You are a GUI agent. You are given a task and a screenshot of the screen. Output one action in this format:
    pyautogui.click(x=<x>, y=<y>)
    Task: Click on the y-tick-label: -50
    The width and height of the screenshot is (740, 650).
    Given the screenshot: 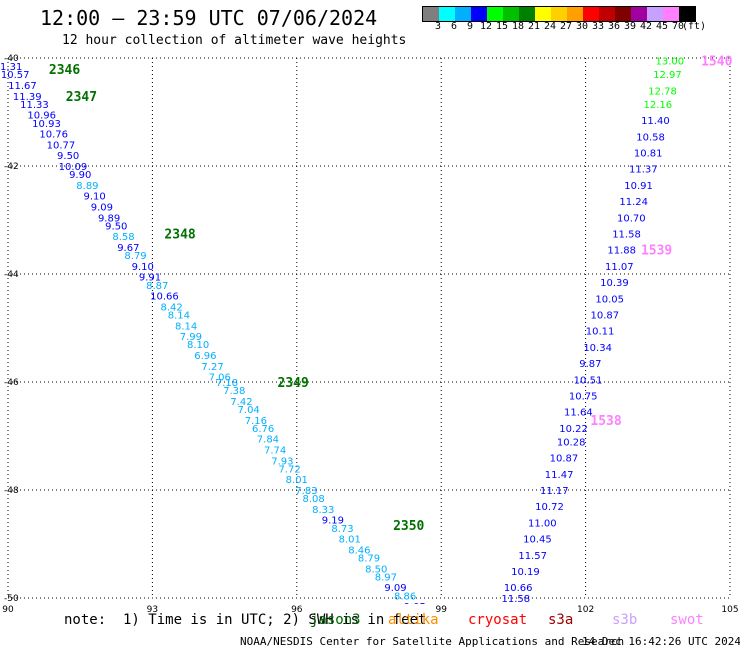 What is the action you would take?
    pyautogui.click(x=11, y=599)
    